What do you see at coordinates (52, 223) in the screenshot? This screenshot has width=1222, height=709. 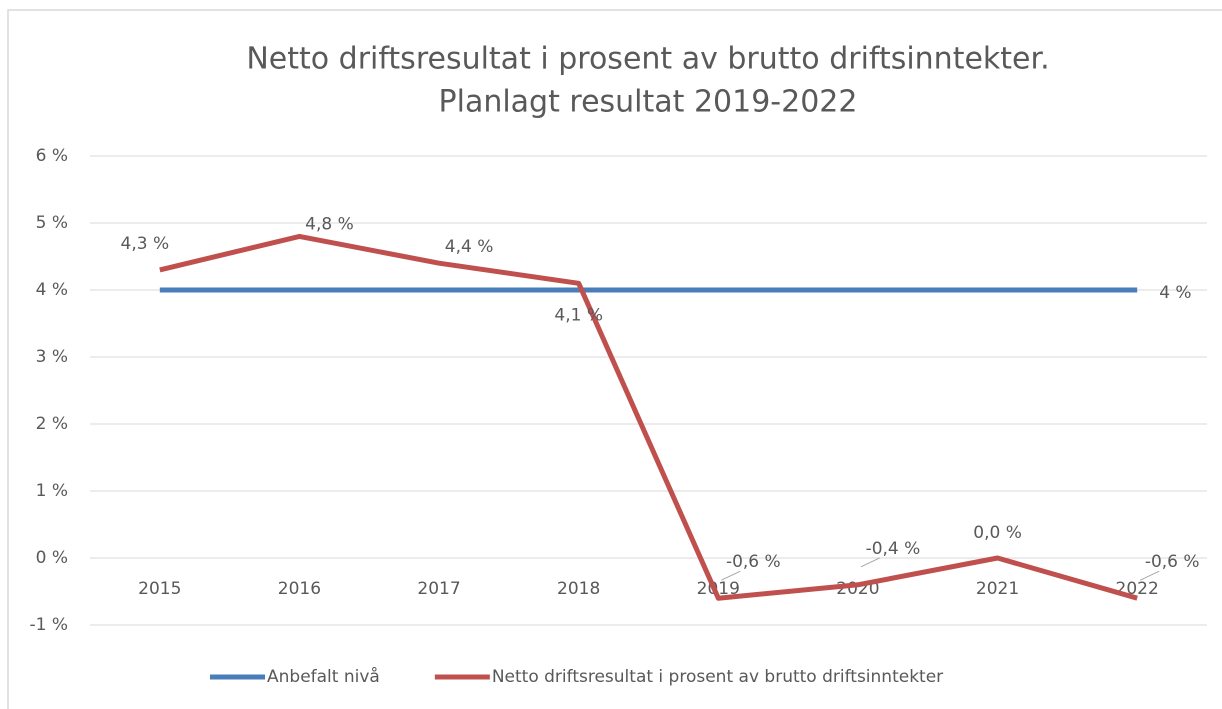 I see `y-tick-label: 5 %` at bounding box center [52, 223].